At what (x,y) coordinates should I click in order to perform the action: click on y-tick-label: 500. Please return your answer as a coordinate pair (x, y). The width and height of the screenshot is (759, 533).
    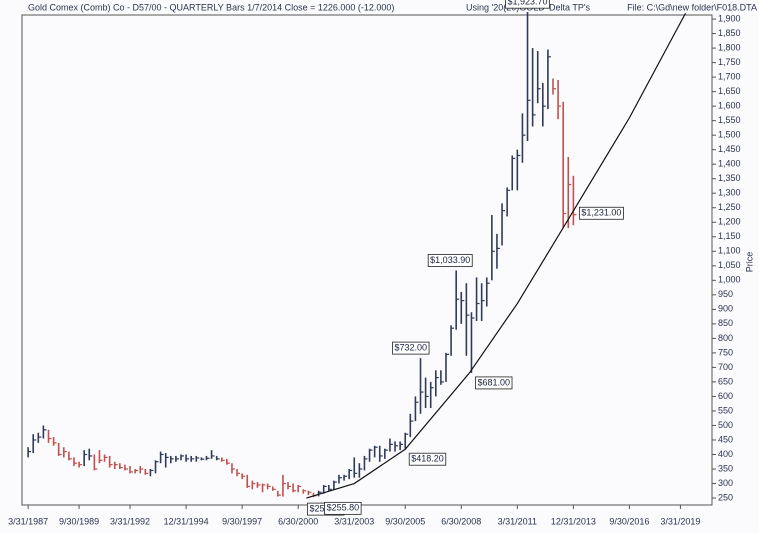
    Looking at the image, I should click on (725, 425).